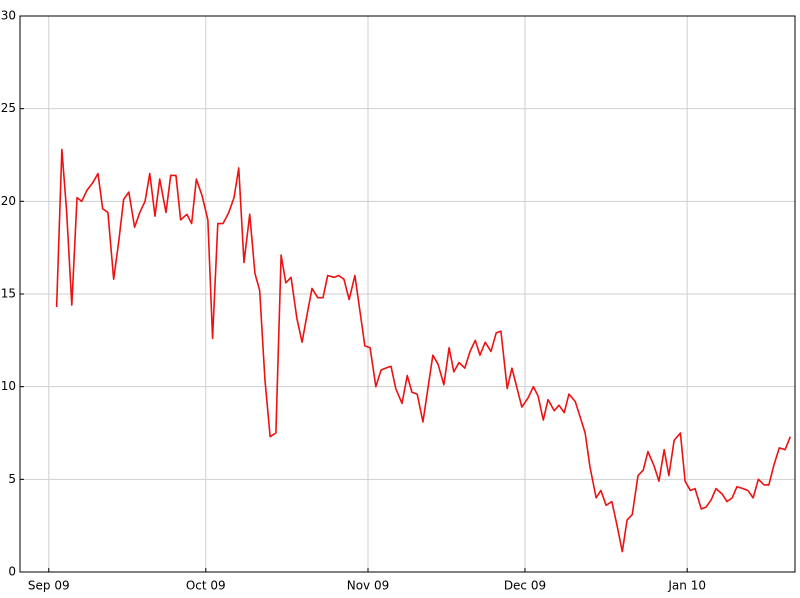  Describe the element at coordinates (8, 294) in the screenshot. I see `y-tick-label: 15` at that location.